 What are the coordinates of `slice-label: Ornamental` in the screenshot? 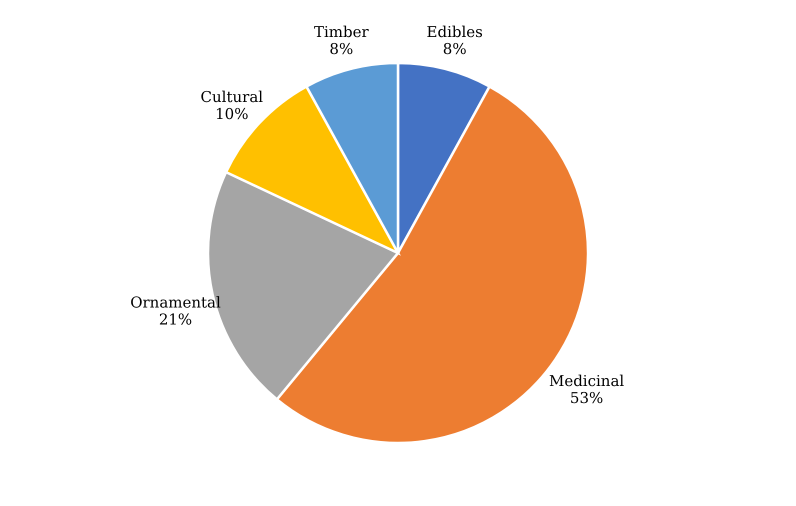 It's located at (175, 303).